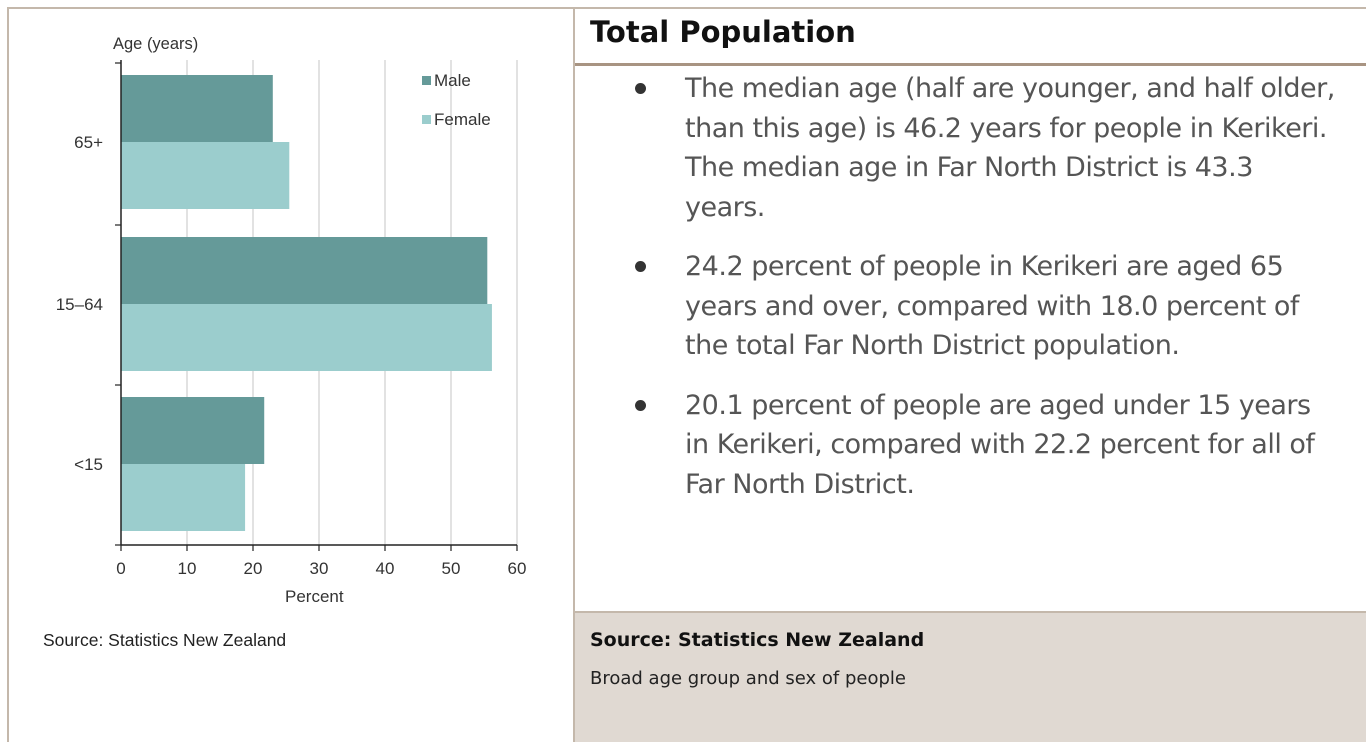 Image resolution: width=1366 pixels, height=742 pixels. I want to click on x-tick-label: 0, so click(120, 568).